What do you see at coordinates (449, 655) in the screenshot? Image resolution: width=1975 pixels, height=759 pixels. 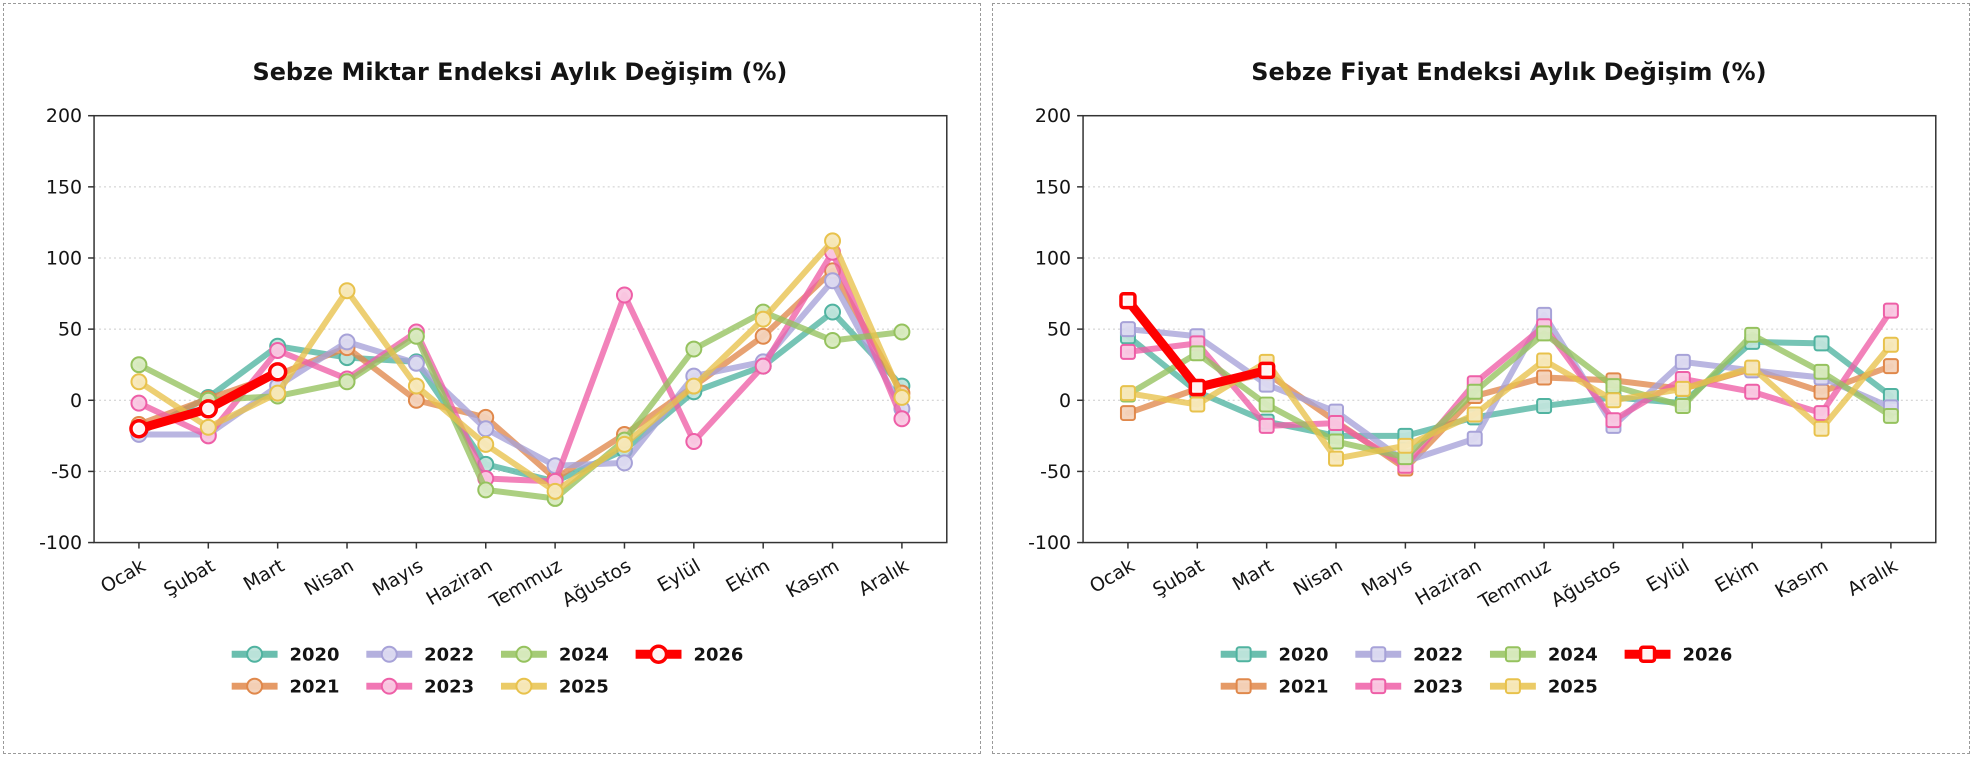 I see `legend-label-2022: 2022` at bounding box center [449, 655].